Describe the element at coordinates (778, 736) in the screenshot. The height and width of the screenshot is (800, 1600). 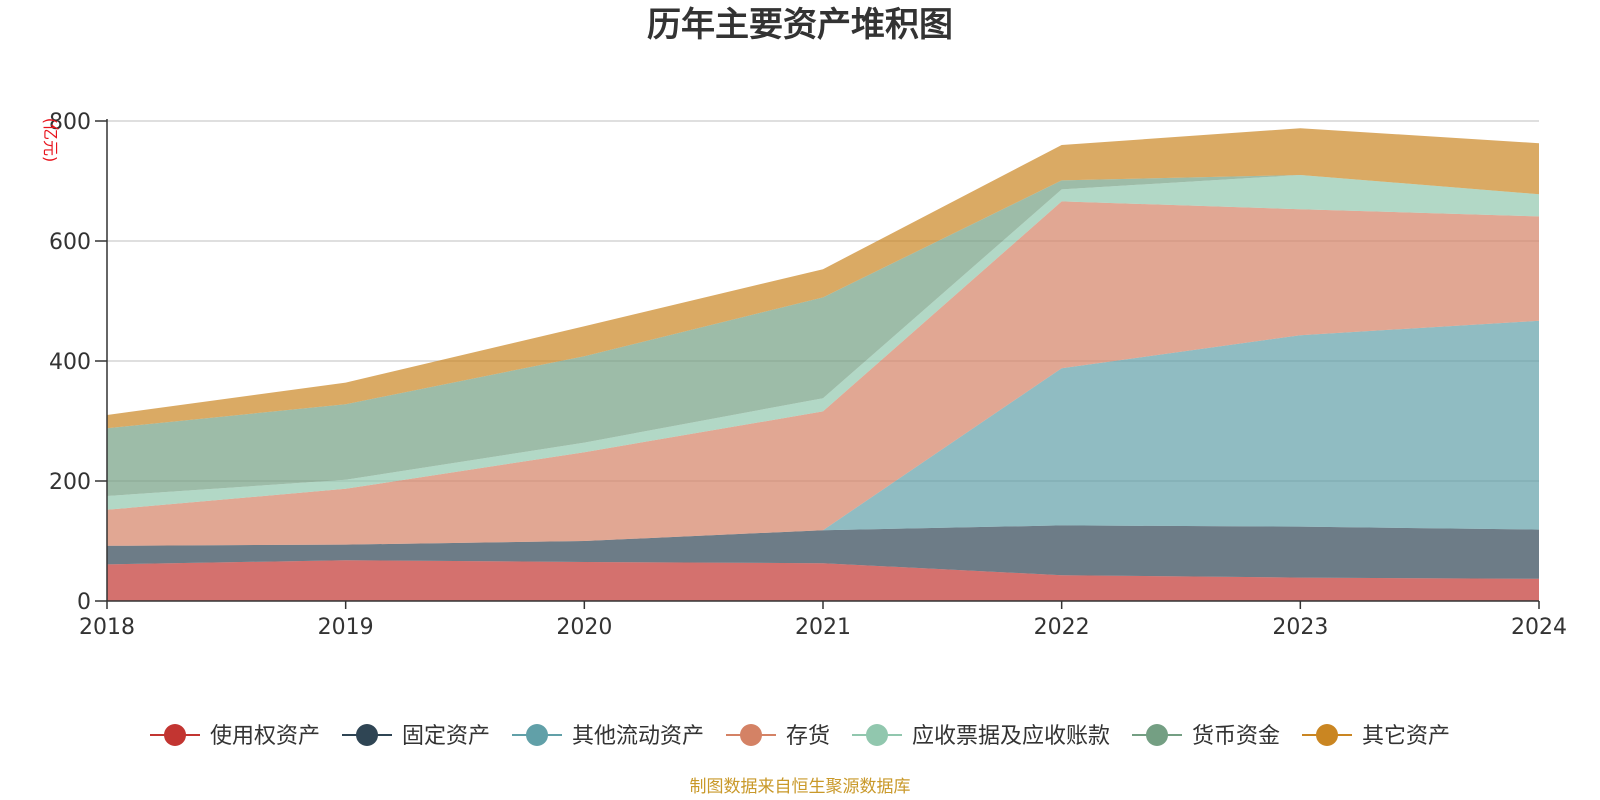
I see `legend-item: 存货` at that location.